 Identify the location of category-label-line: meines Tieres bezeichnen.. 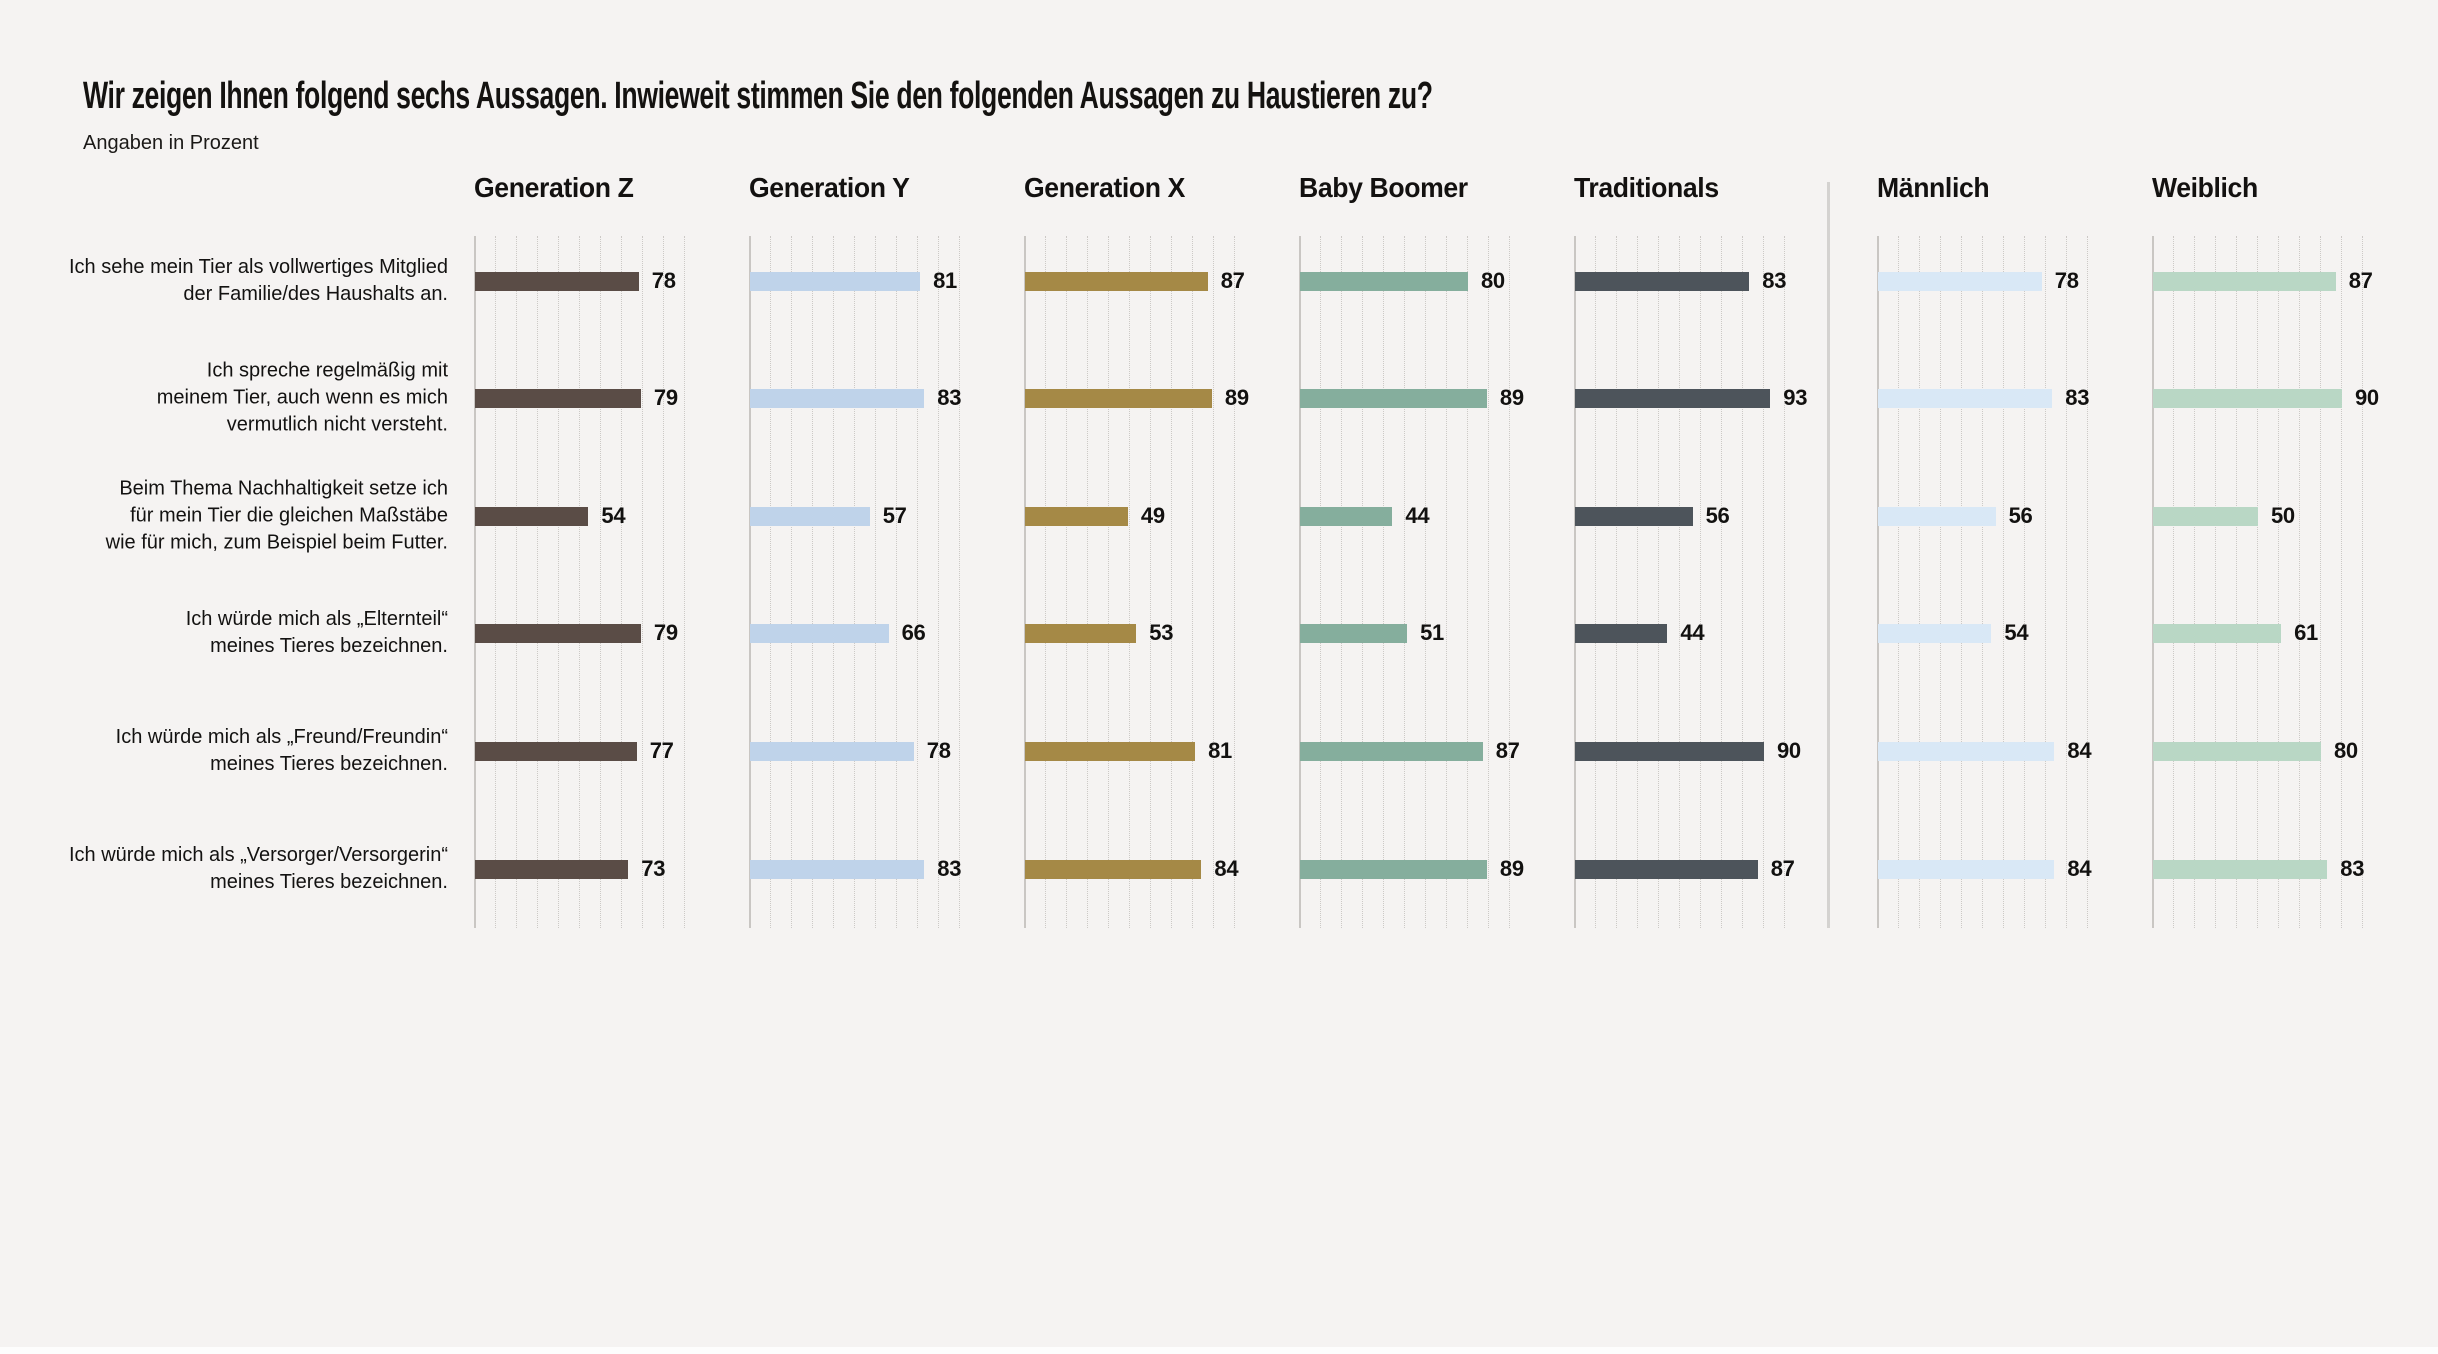
(329, 646).